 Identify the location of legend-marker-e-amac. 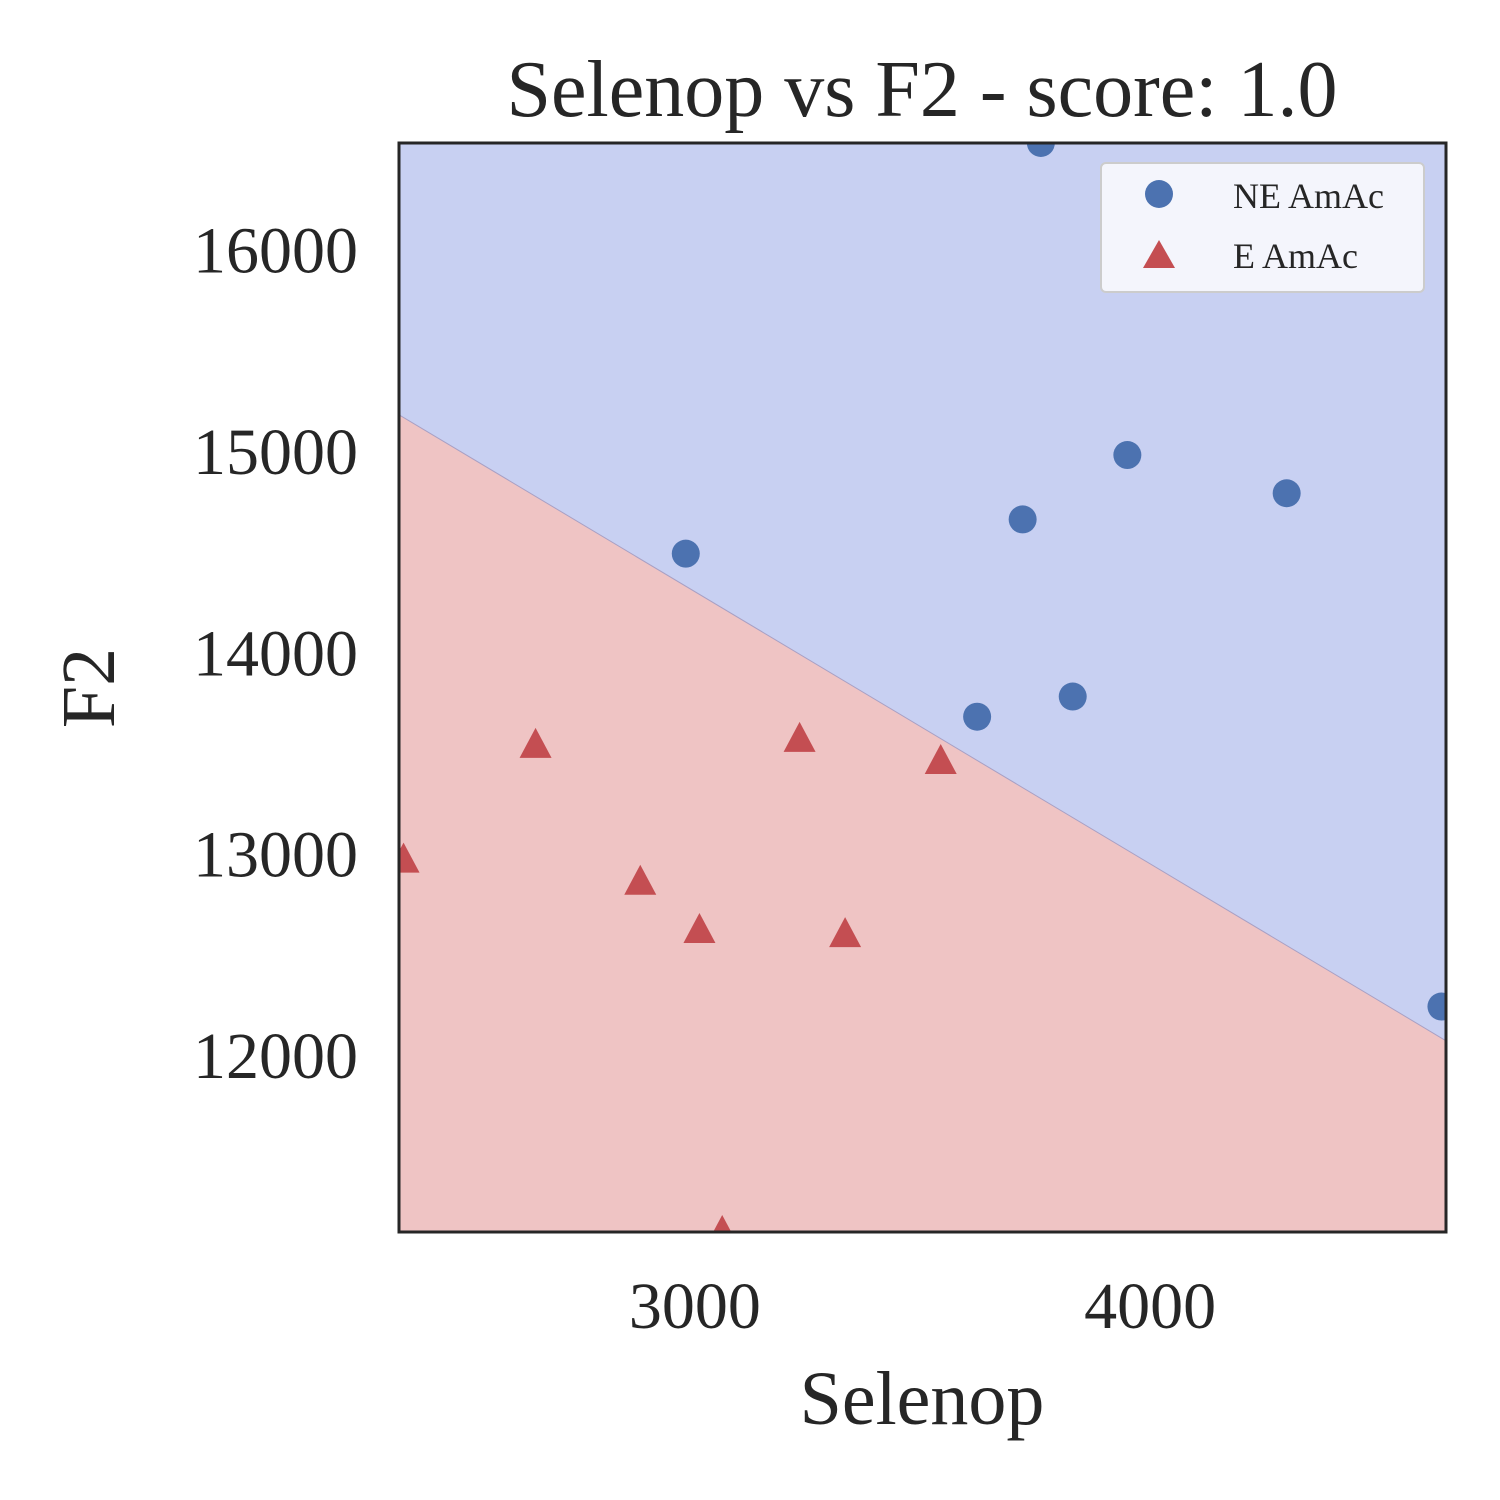
(1159, 254).